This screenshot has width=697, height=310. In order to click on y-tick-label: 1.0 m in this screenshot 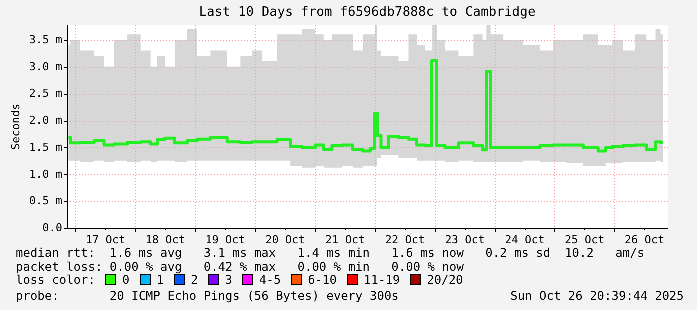, I will do `click(46, 174)`.